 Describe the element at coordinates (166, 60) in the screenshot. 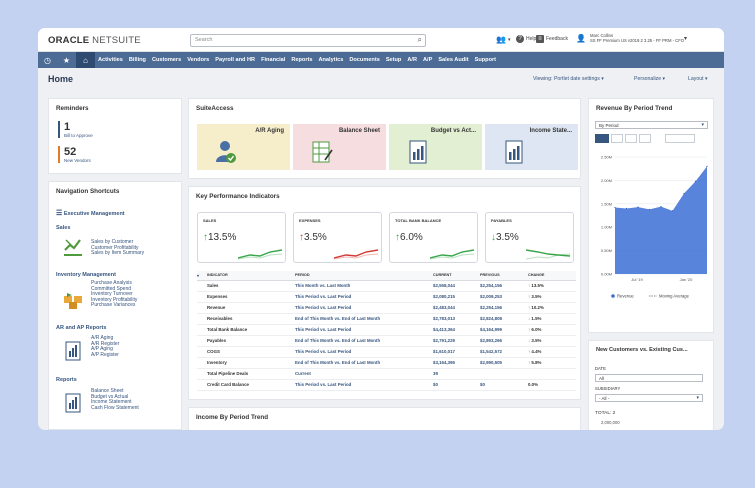

I see `nav-customers: Customers` at that location.